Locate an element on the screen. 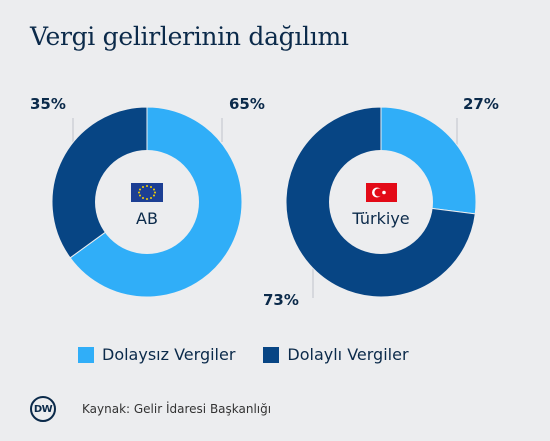  data-label-tr-73: 73% is located at coordinates (281, 300).